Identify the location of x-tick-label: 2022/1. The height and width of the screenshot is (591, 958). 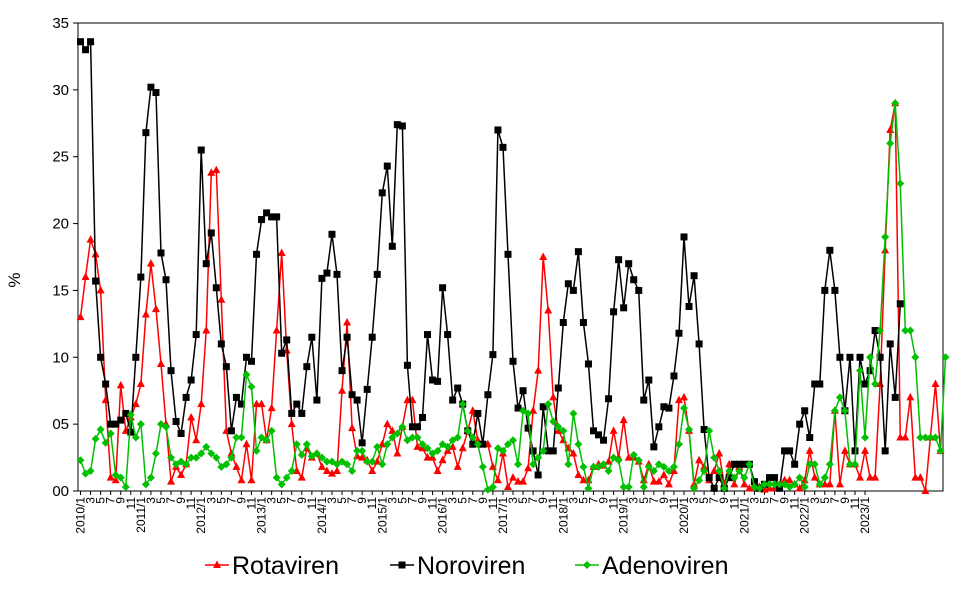
(805, 515).